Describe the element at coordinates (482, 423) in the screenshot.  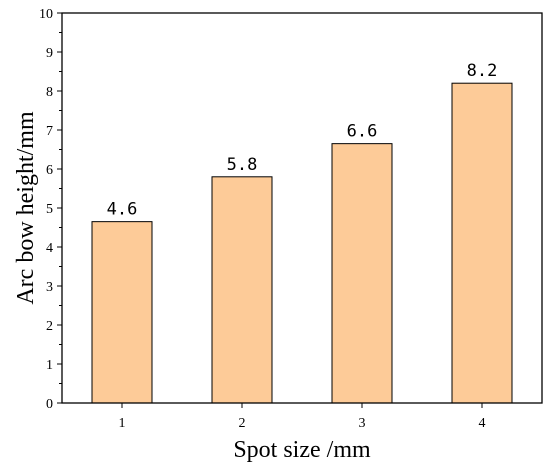
I see `x-tick-label-4: 4` at that location.